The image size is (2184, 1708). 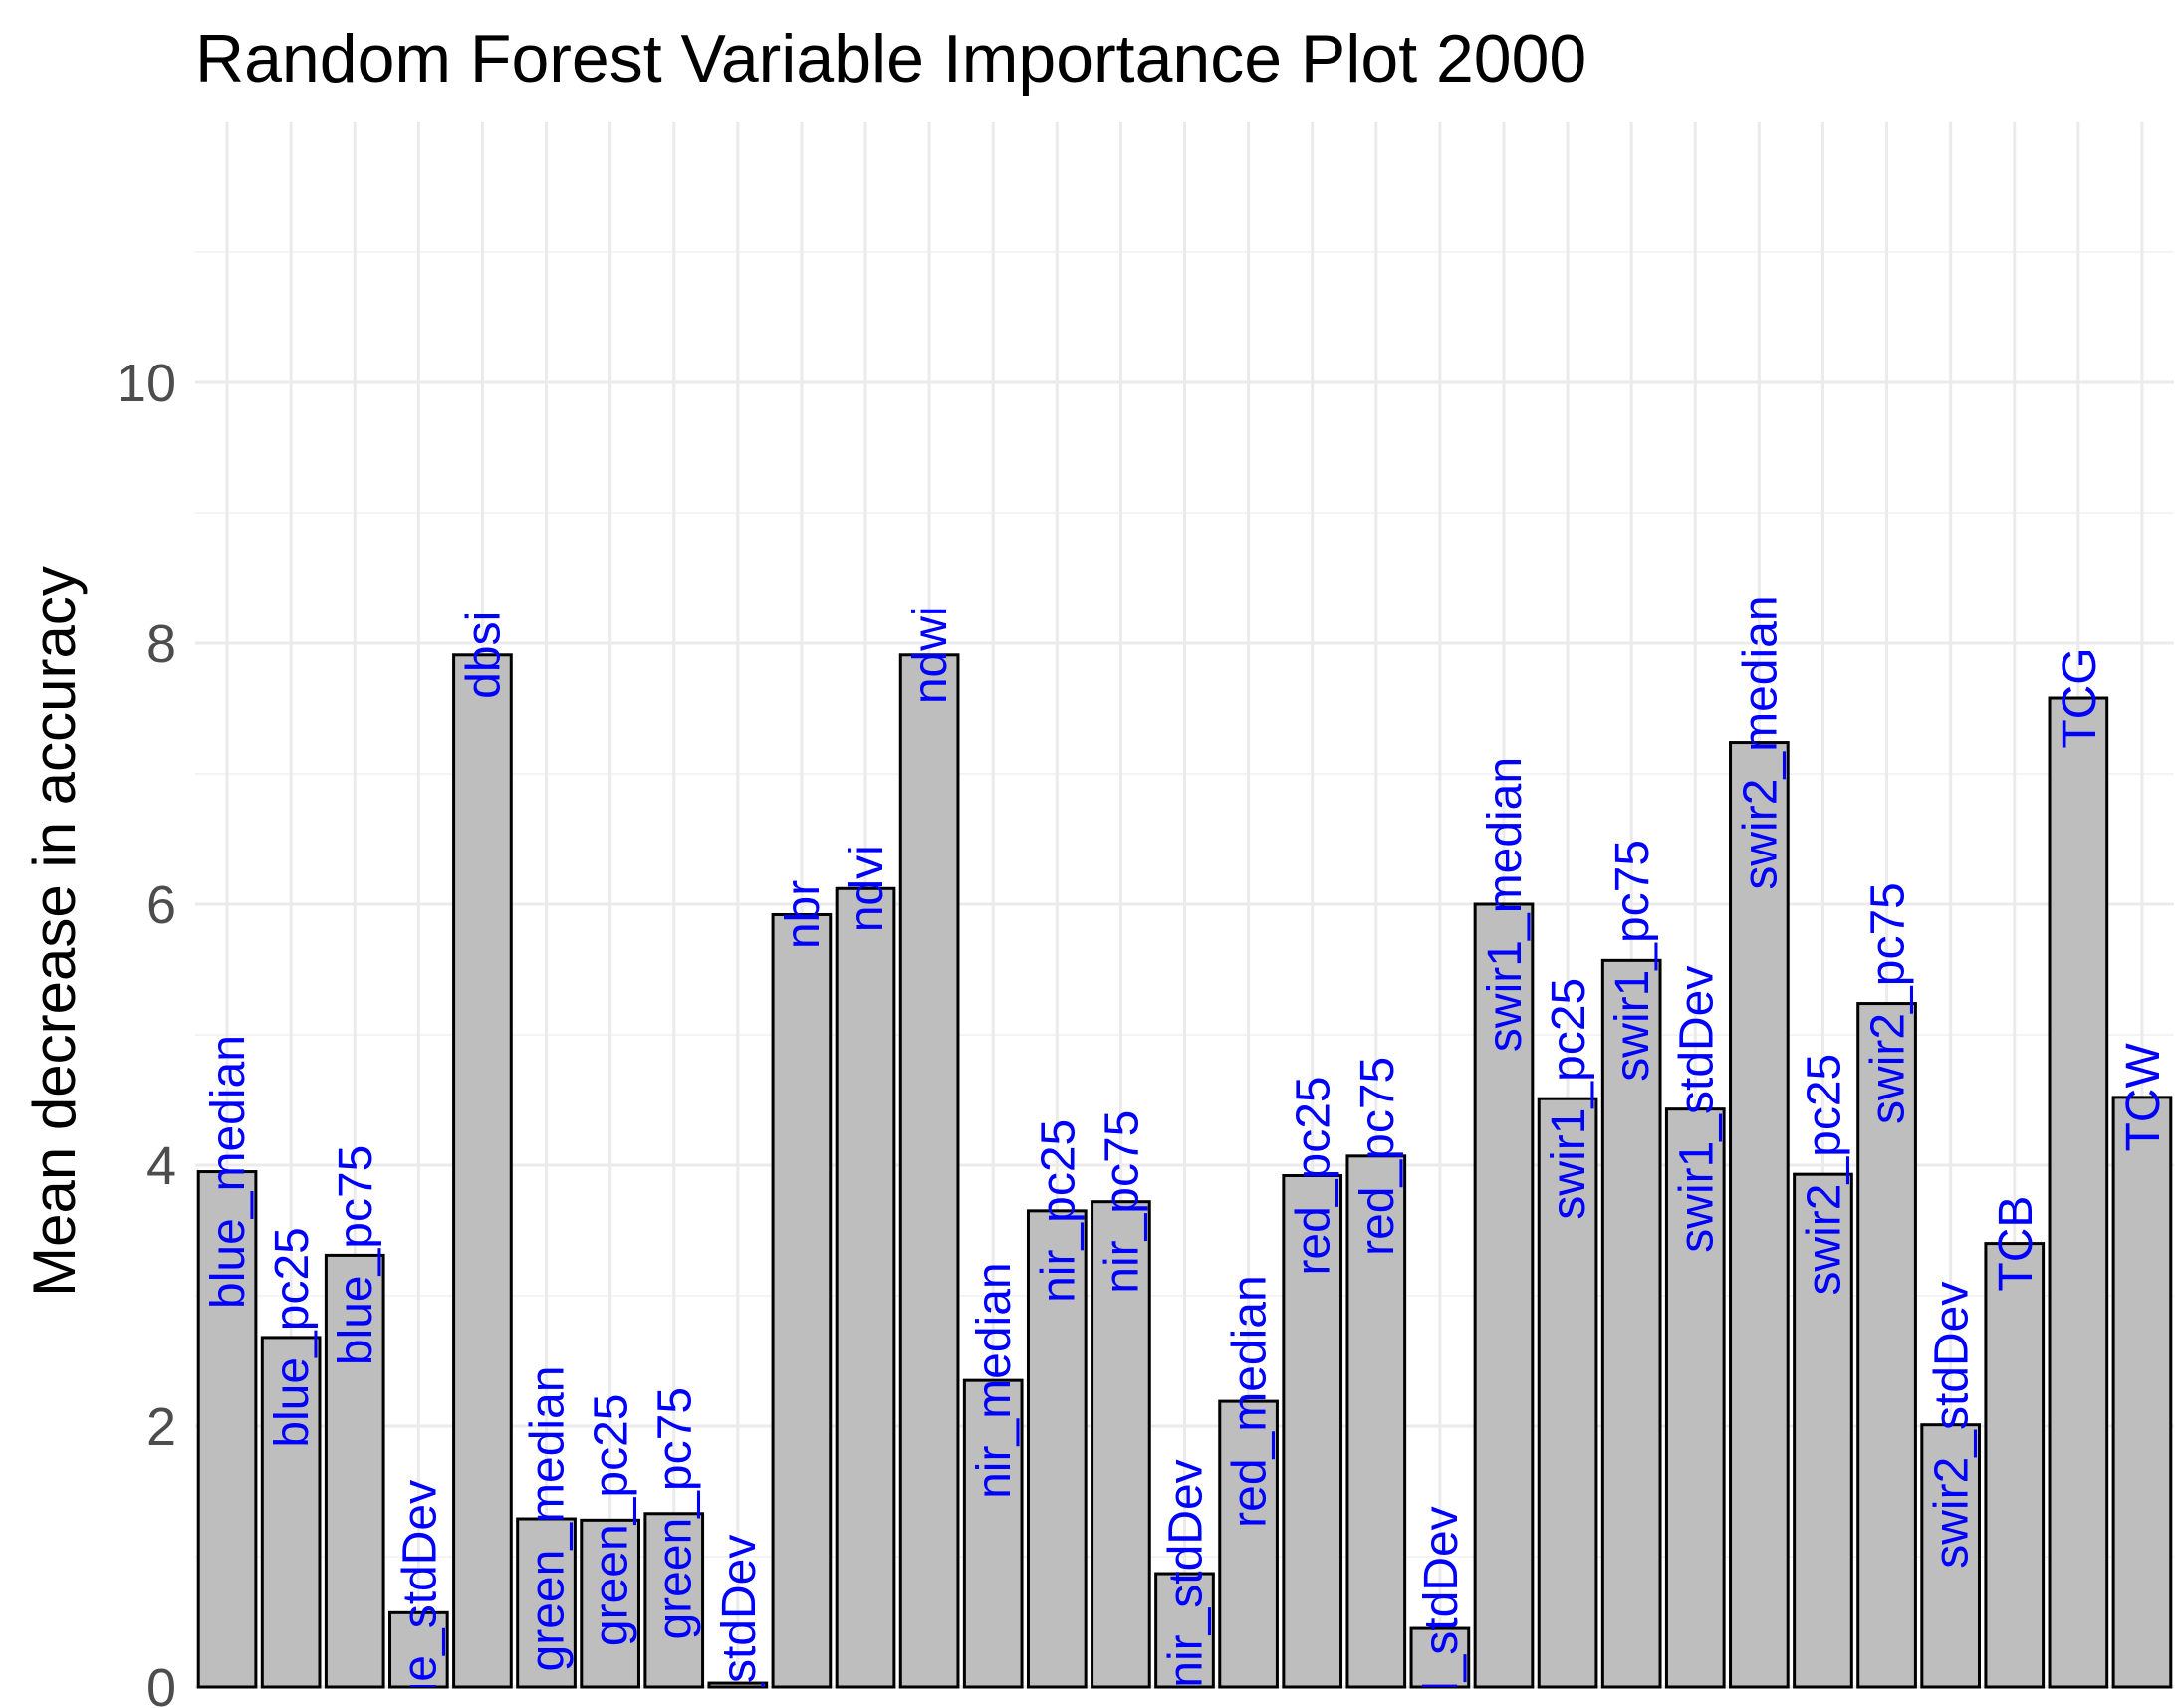 What do you see at coordinates (483, 655) in the screenshot?
I see `bar-label-dbsi: dbsi` at bounding box center [483, 655].